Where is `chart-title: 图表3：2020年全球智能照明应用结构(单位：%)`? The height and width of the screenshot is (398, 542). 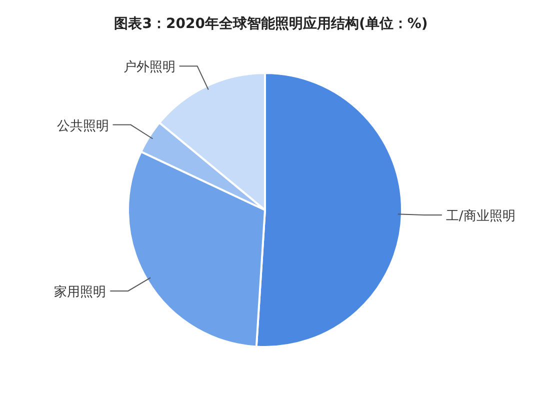
chart-title: 图表3：2020年全球智能照明应用结构(单位：%) is located at coordinates (271, 23).